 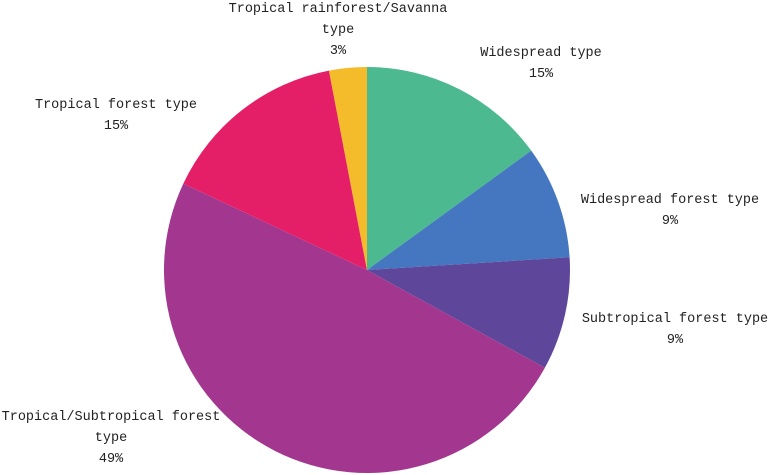 What do you see at coordinates (116, 105) in the screenshot?
I see `category-label: Tropical forest type` at bounding box center [116, 105].